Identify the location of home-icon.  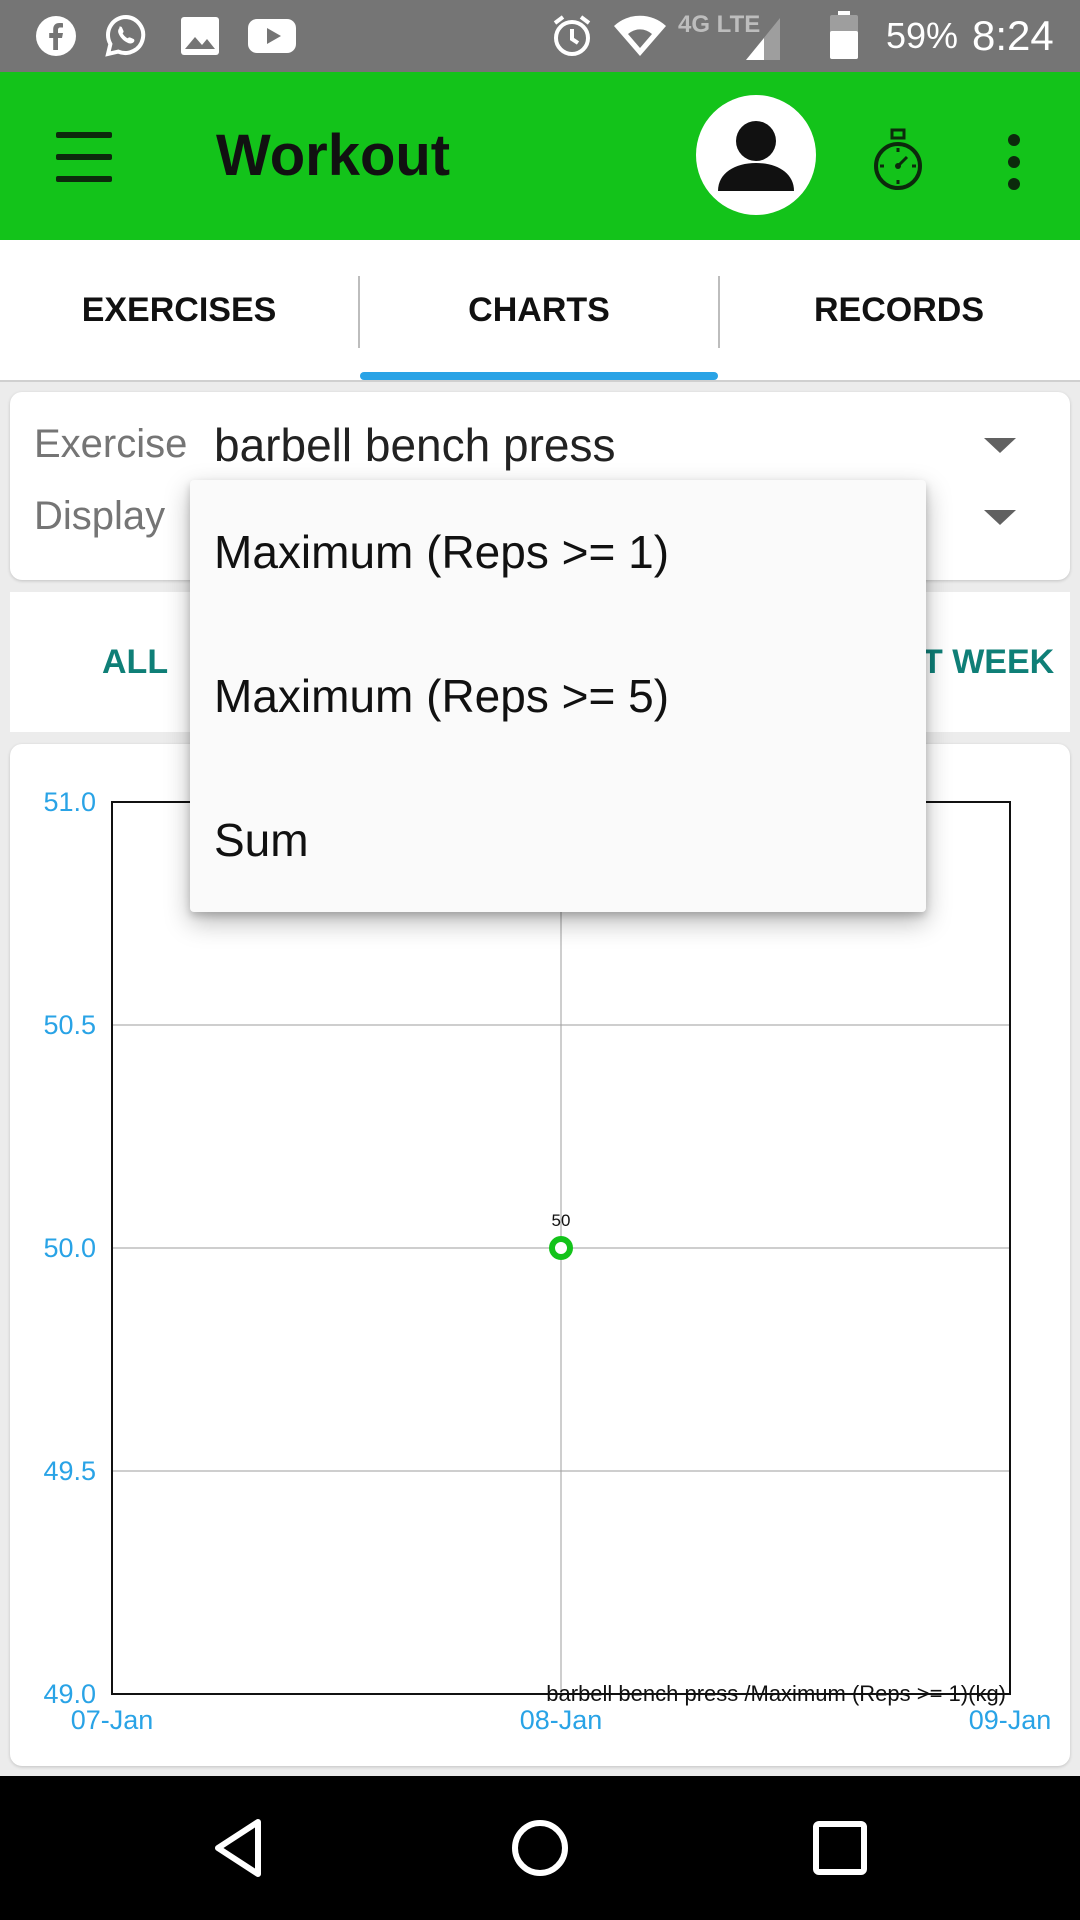
(540, 1848).